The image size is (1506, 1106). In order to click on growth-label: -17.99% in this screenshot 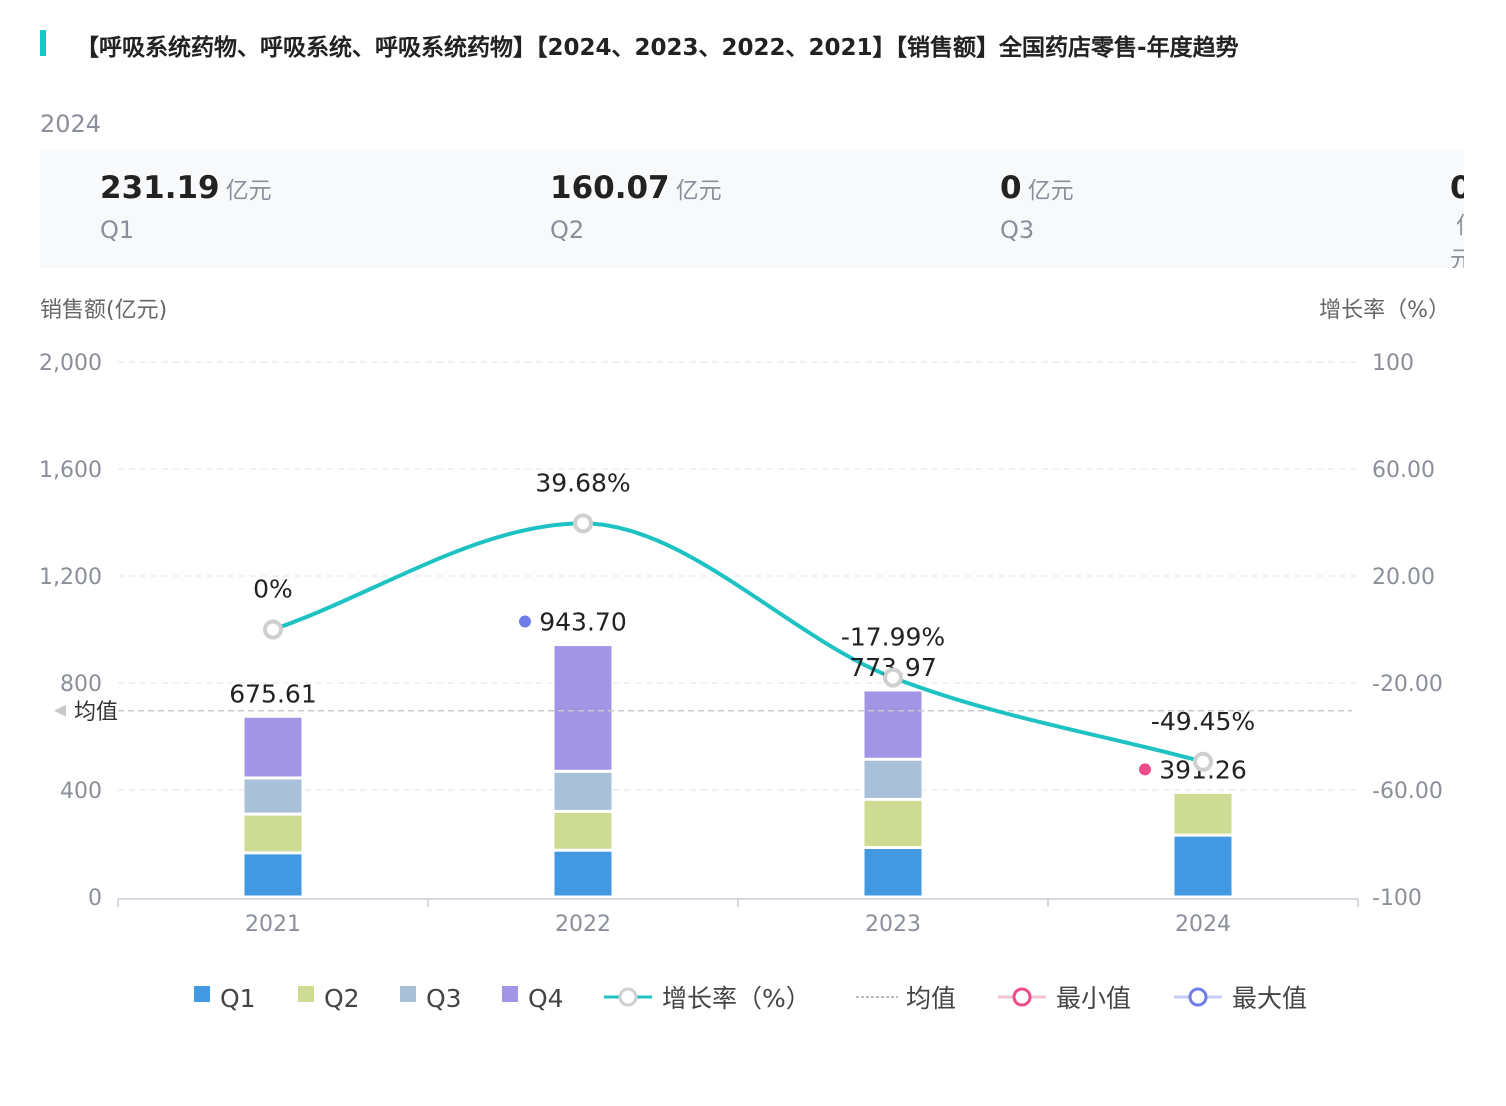, I will do `click(893, 637)`.